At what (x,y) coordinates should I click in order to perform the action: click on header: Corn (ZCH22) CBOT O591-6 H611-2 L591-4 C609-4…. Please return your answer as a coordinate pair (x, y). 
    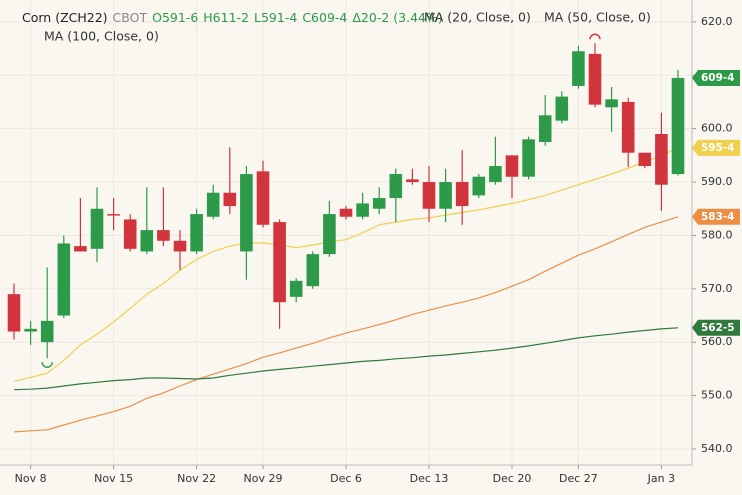
    Looking at the image, I should click on (232, 17).